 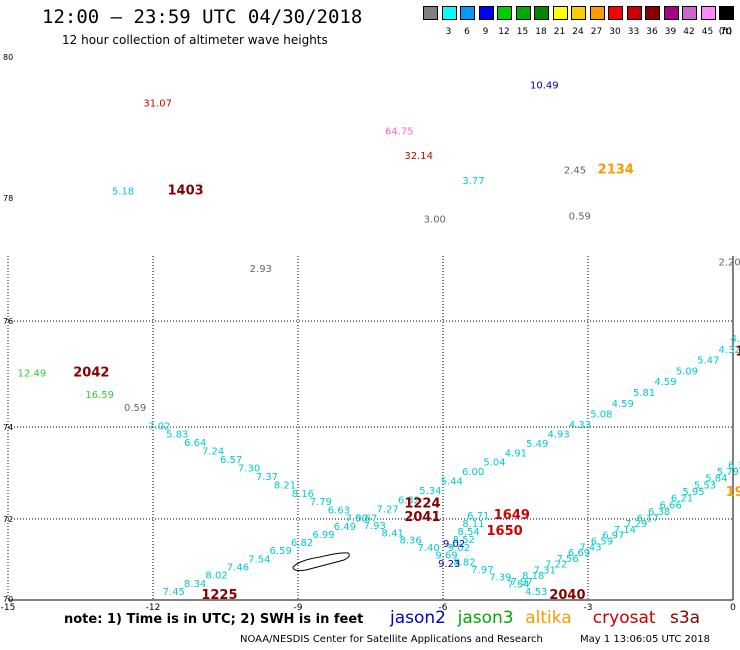 I want to click on swh-value-label: 2.93, so click(x=261, y=269).